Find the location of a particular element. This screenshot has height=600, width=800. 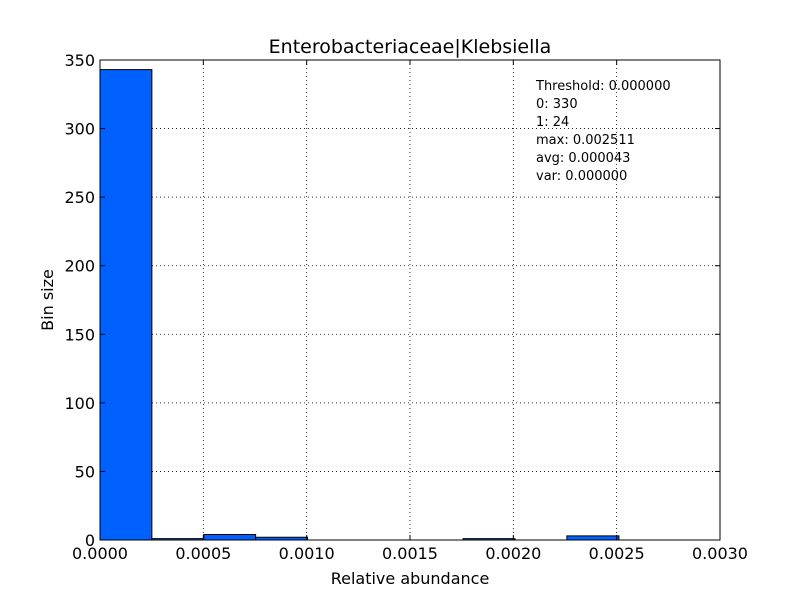

chart-title: Enterobacteriaceae|Klebsiella is located at coordinates (410, 47).